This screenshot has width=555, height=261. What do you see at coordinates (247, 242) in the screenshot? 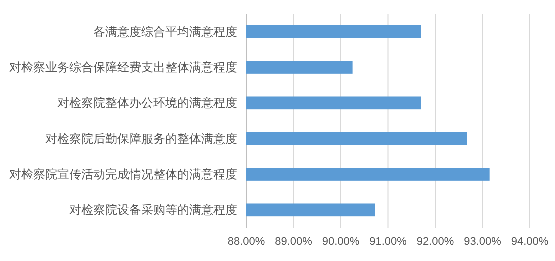
I see `x-tick-label: 88.00%` at bounding box center [247, 242].